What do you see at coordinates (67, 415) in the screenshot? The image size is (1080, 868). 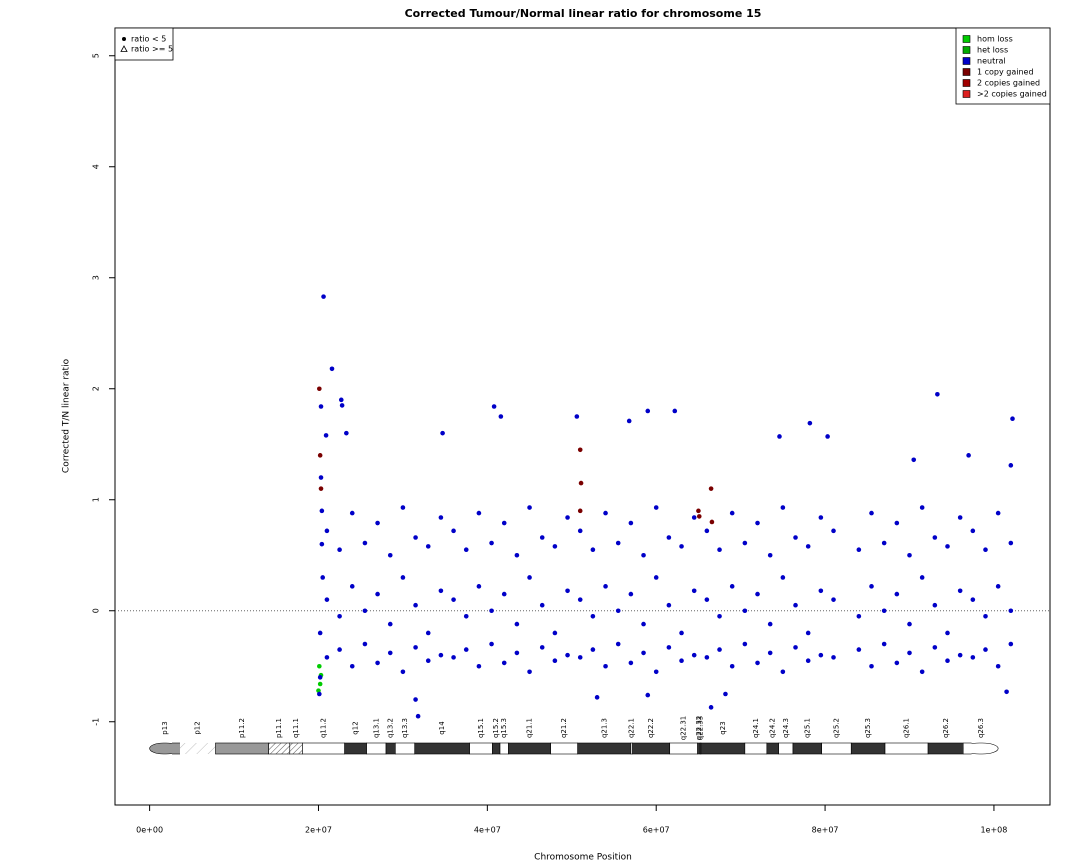 I see `y-axis-label: Corrected T/N linear ratio` at bounding box center [67, 415].